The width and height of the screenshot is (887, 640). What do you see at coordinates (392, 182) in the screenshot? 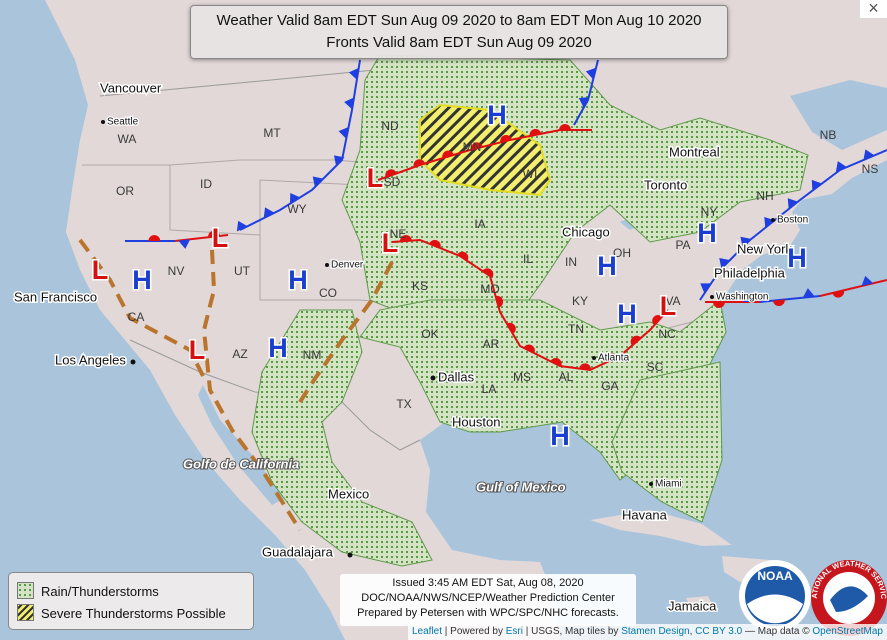
I see `state-label: SD` at bounding box center [392, 182].